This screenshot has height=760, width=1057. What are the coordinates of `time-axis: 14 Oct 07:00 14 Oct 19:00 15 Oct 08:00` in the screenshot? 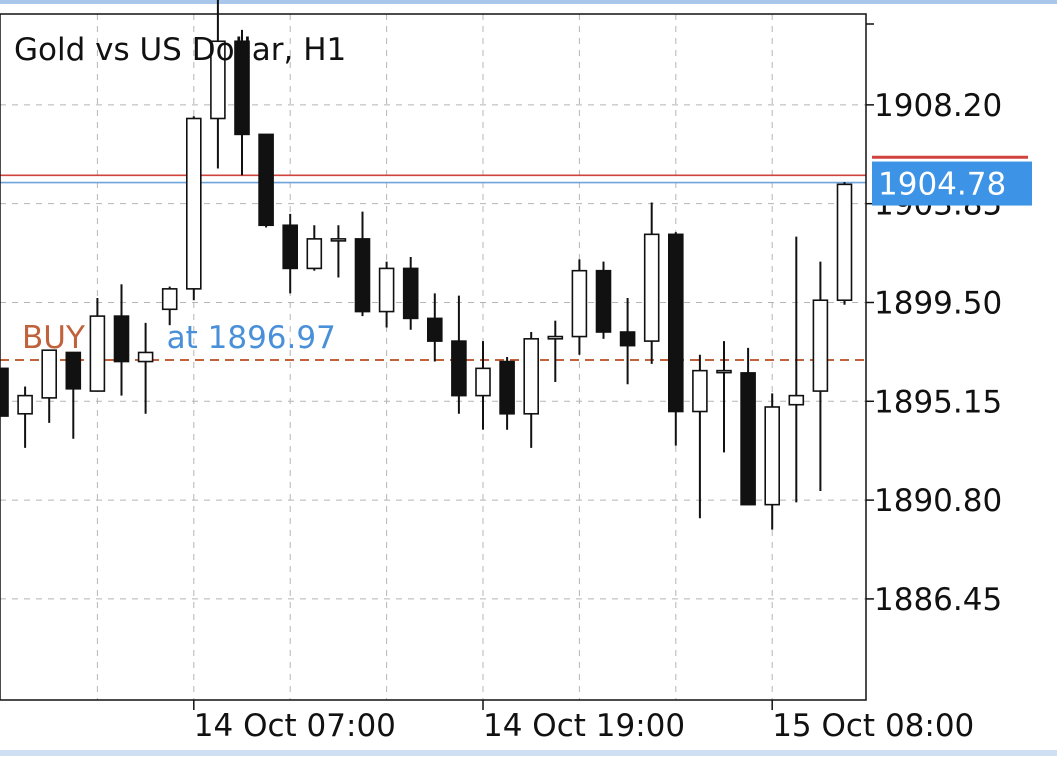 It's located at (583, 722).